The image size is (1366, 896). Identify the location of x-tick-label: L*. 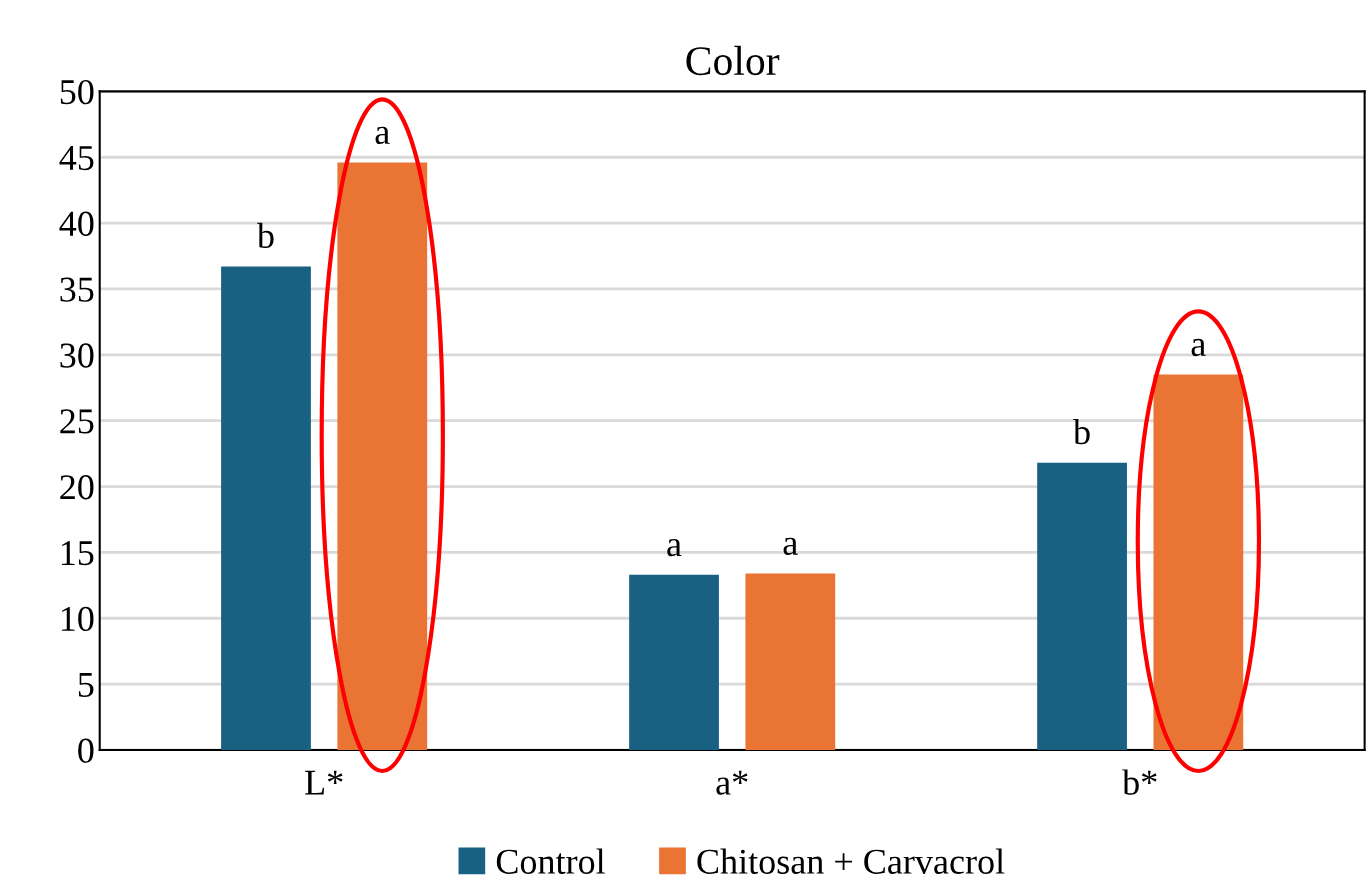
(324, 782).